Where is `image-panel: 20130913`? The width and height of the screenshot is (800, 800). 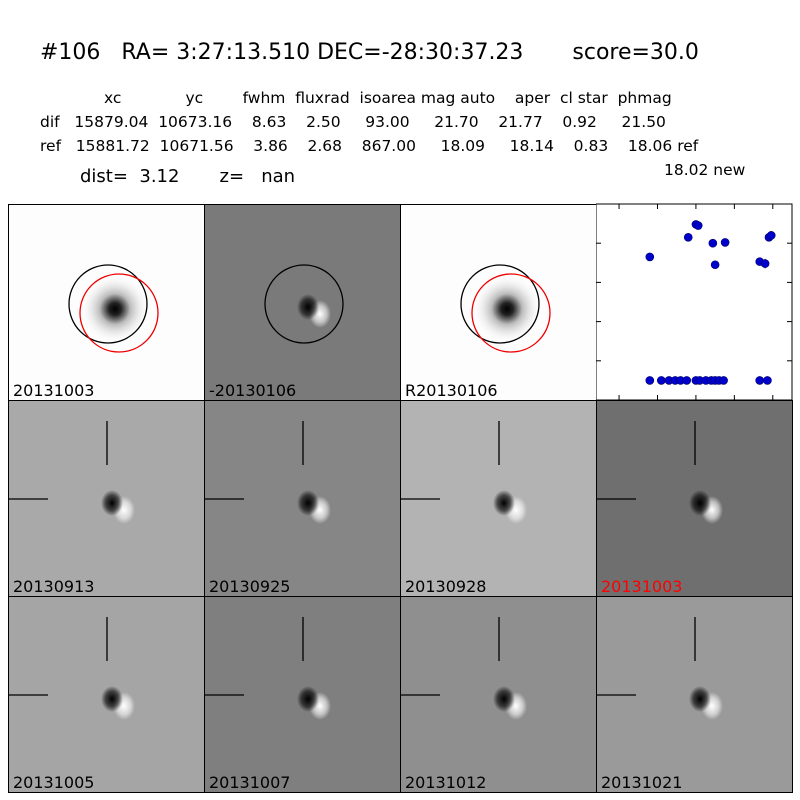 image-panel: 20130913 is located at coordinates (106, 498).